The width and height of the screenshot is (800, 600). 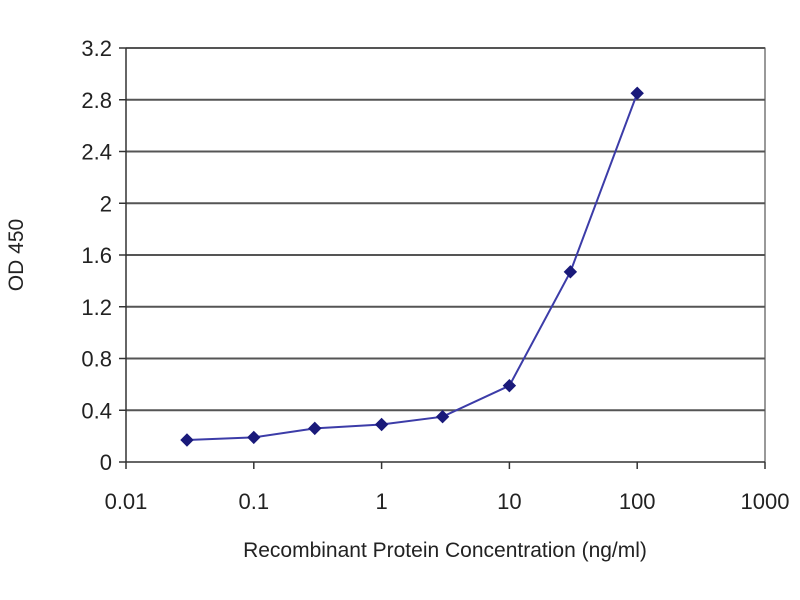 What do you see at coordinates (509, 501) in the screenshot?
I see `x-tick-label: 10` at bounding box center [509, 501].